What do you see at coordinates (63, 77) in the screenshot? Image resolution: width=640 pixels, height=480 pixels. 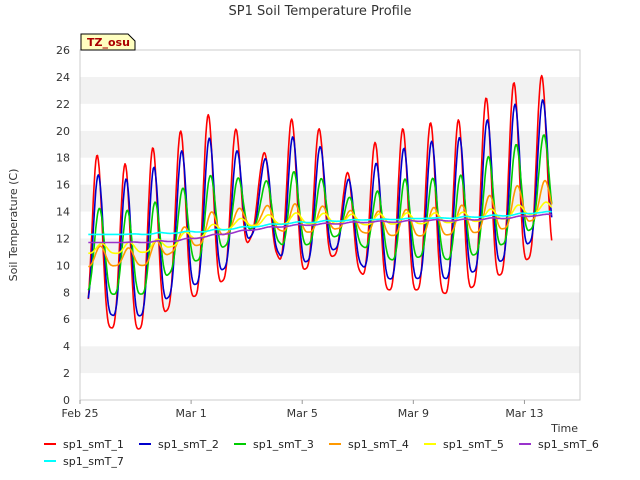 I see `y-tick-label: 24` at bounding box center [63, 77].